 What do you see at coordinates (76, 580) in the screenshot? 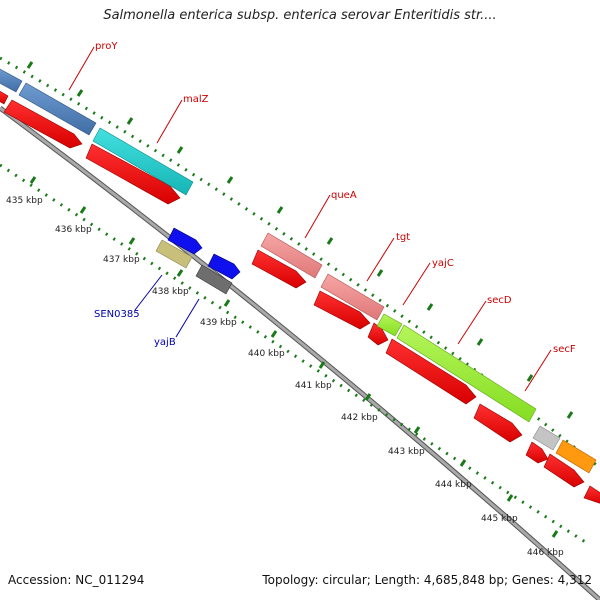
I see `accession-text: Accession: NC_011294` at bounding box center [76, 580].